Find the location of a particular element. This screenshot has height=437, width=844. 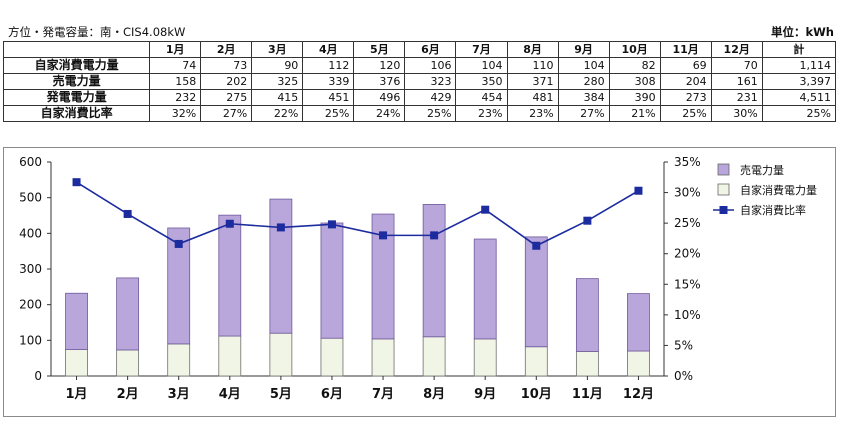

table-cell: 384 is located at coordinates (583, 97).